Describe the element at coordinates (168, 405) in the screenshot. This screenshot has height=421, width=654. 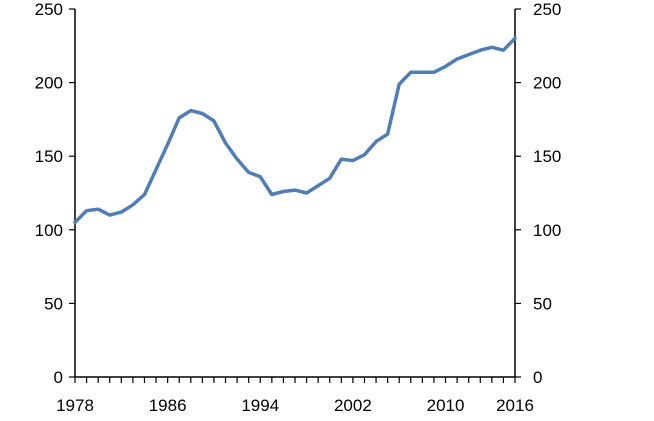
I see `x-tick-label: 1986` at that location.